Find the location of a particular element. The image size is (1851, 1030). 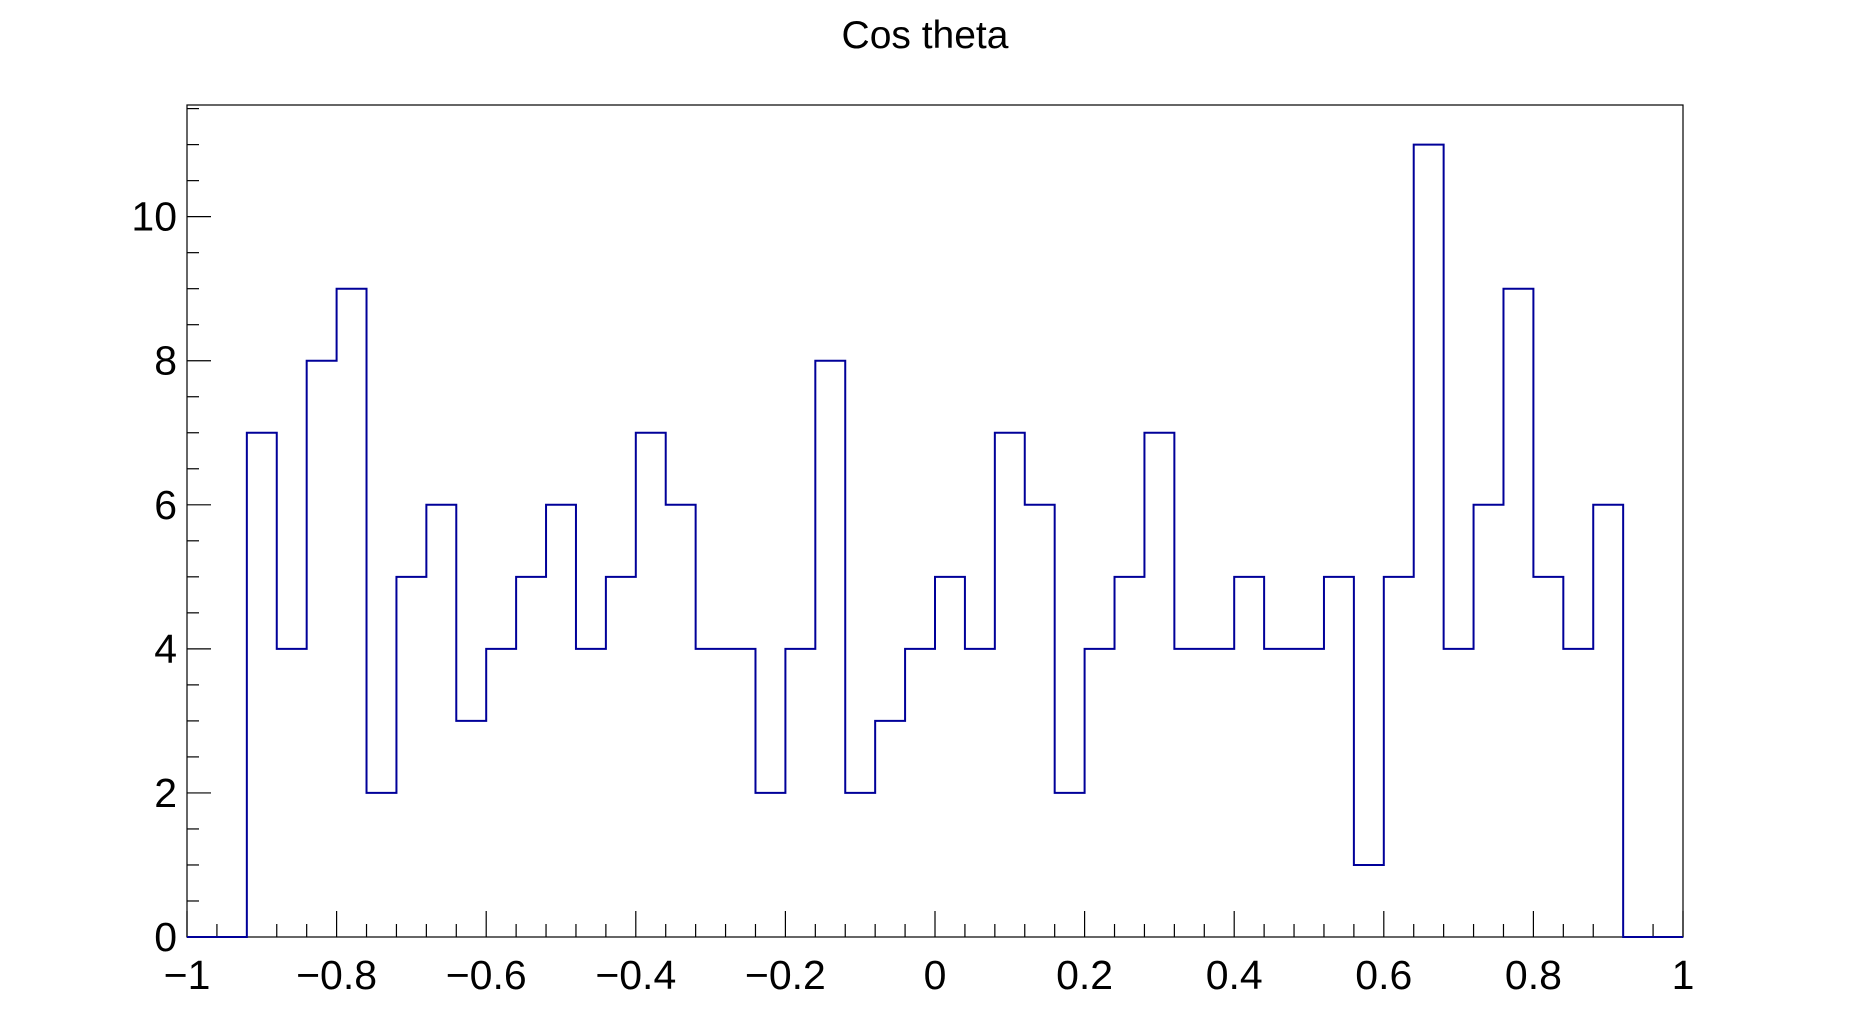

x-tick-label: −0.2 is located at coordinates (785, 975).